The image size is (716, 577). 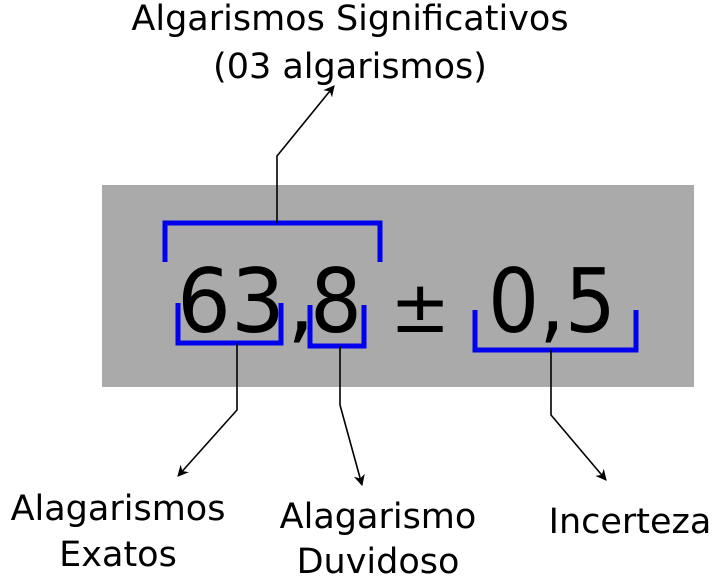 I want to click on exact-digits: 63, so click(x=231, y=301).